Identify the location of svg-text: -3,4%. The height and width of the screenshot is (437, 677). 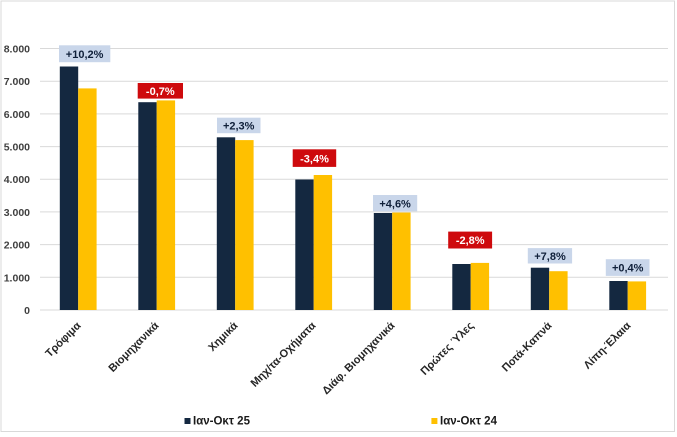
(314, 159).